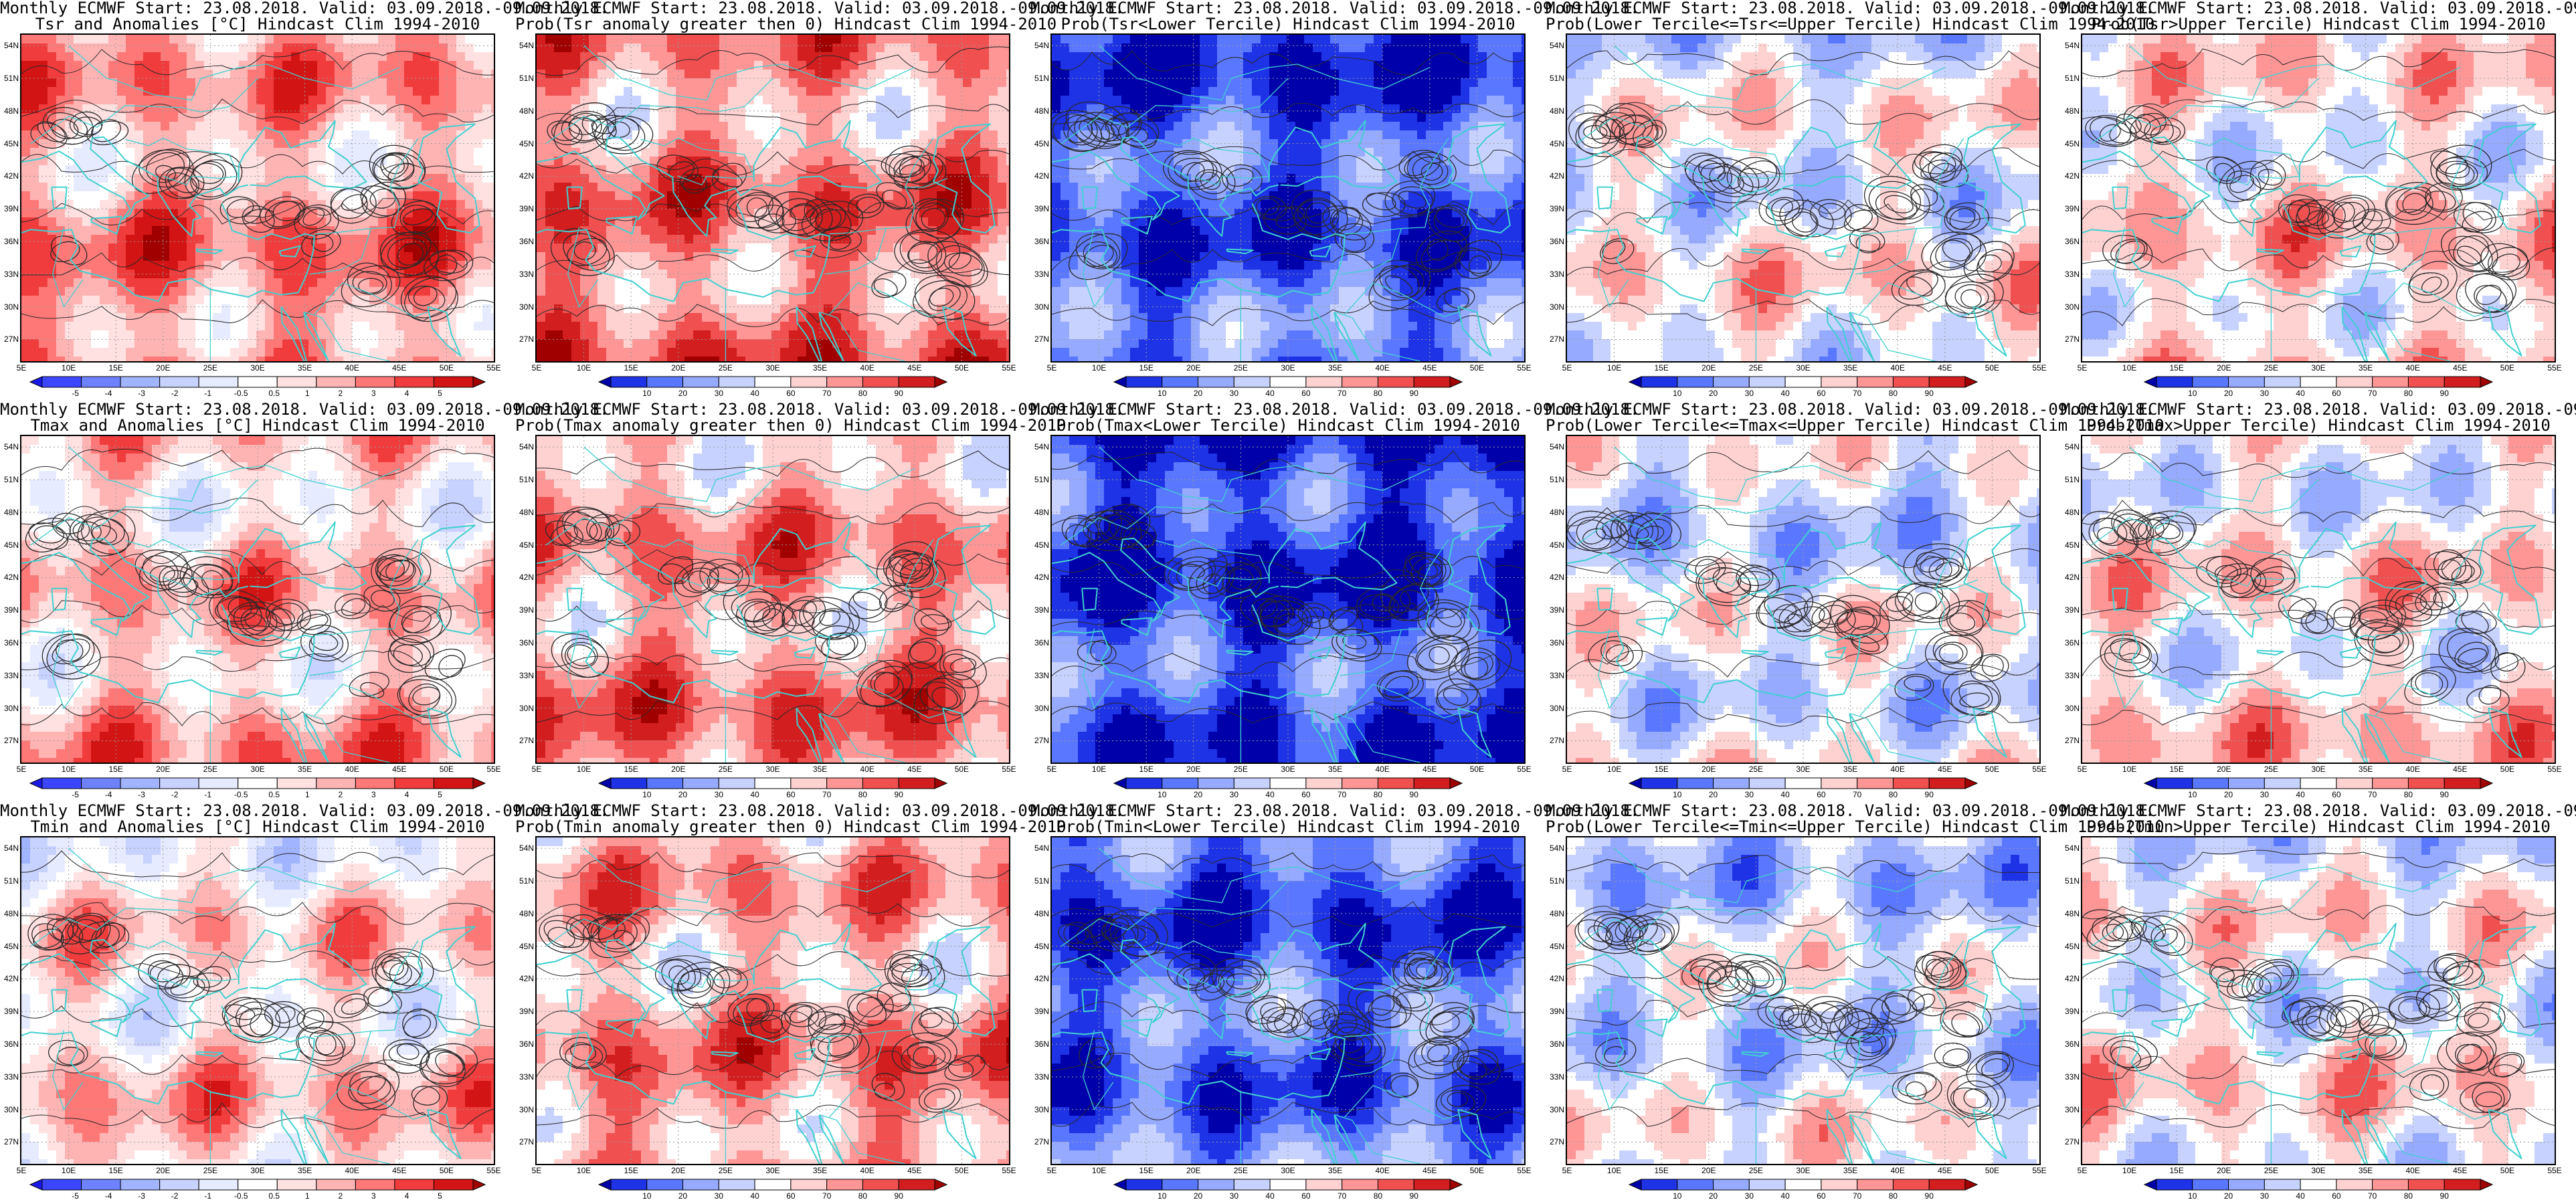 The image size is (2576, 1204). I want to click on shaded-field, so click(2318, 198).